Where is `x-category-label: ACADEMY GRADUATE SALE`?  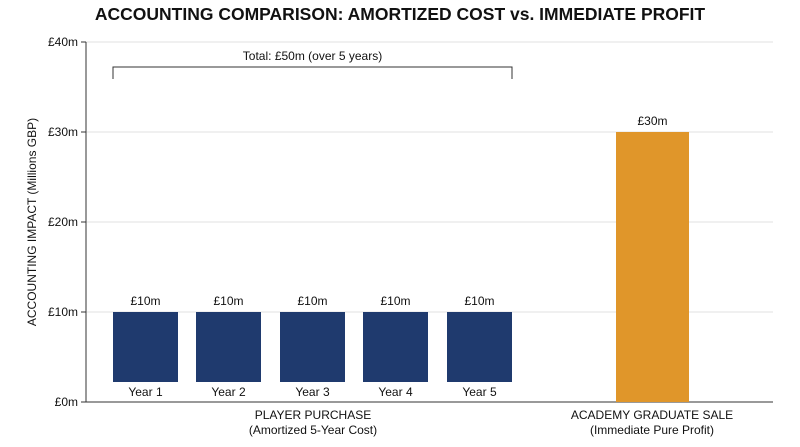 x-category-label: ACADEMY GRADUATE SALE is located at coordinates (652, 415).